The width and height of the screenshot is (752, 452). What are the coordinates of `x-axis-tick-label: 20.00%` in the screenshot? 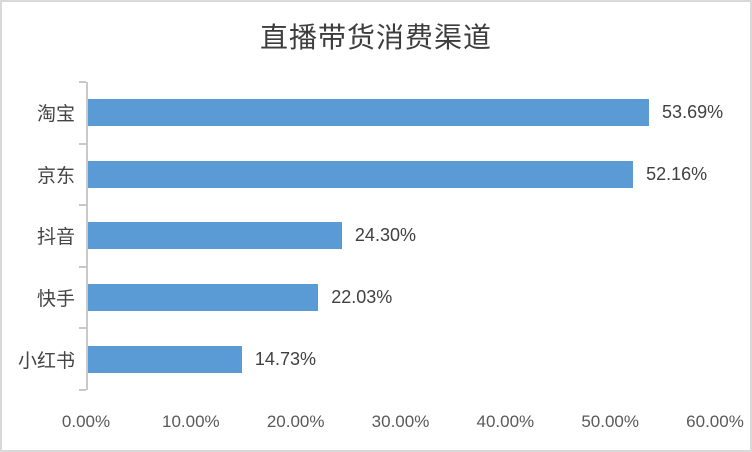 It's located at (295, 421).